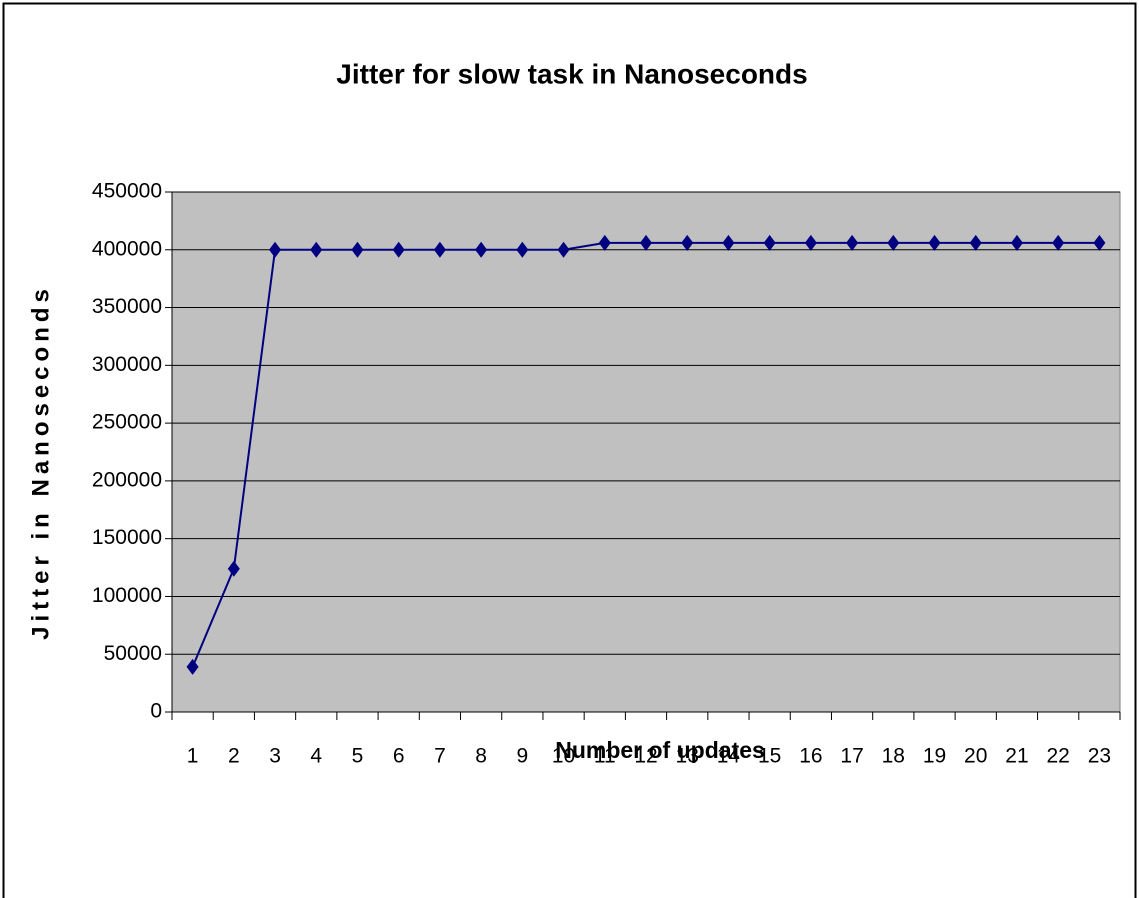 The height and width of the screenshot is (898, 1139). I want to click on x-tick-label: 22, so click(1057, 756).